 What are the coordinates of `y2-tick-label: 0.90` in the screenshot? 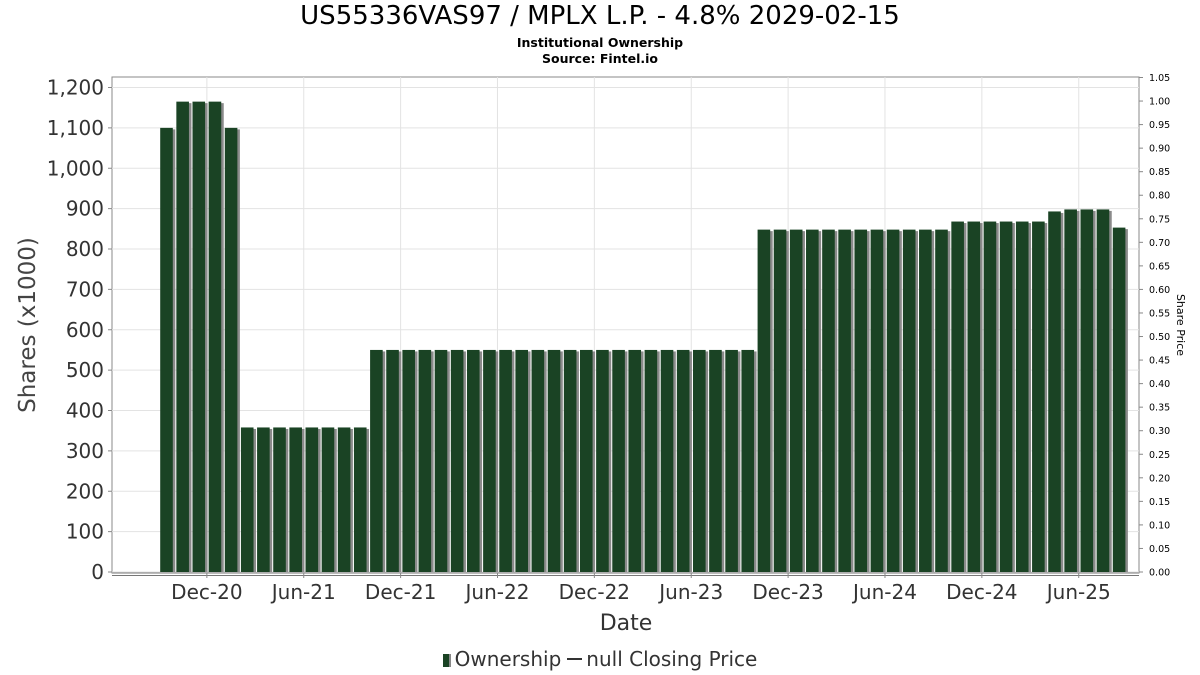 It's located at (1159, 149).